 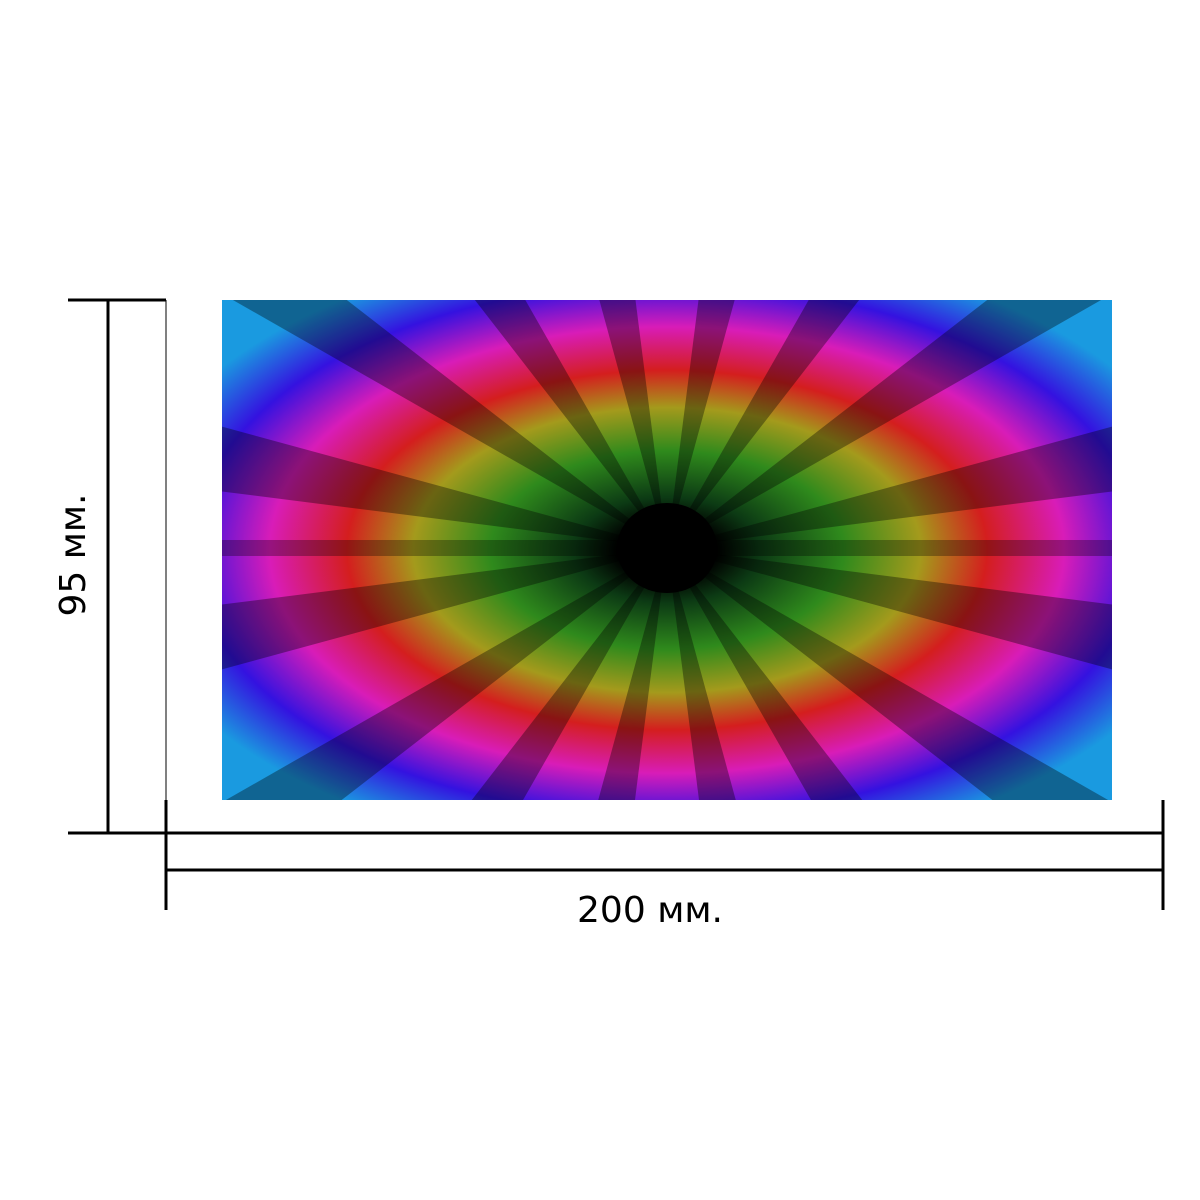 What do you see at coordinates (73, 554) in the screenshot?
I see `height-label: 95 мм.` at bounding box center [73, 554].